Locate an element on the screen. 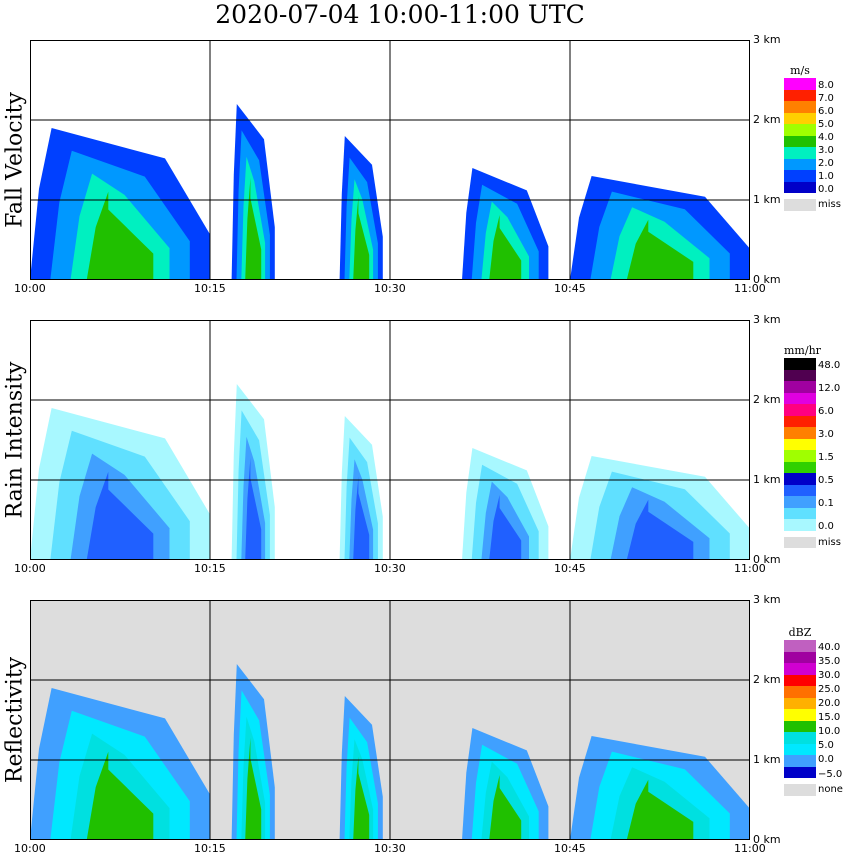 Image resolution: width=850 pixels, height=868 pixels. legend-label: −5.0 is located at coordinates (830, 774).